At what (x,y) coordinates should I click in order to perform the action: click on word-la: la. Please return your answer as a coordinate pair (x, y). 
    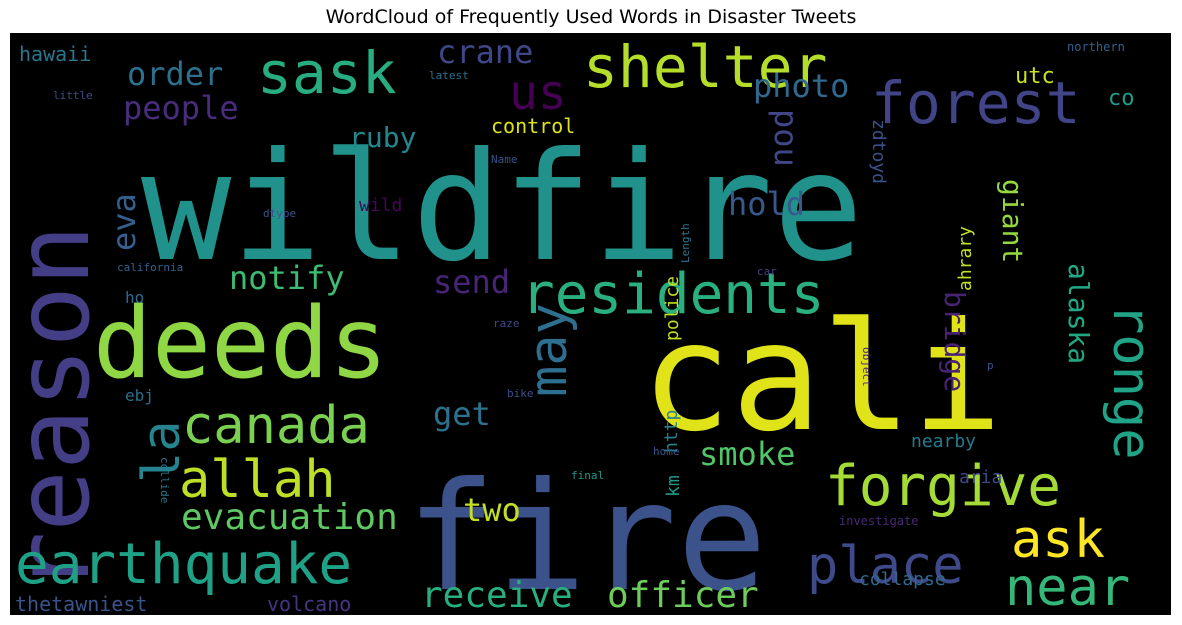
    Looking at the image, I should click on (162, 451).